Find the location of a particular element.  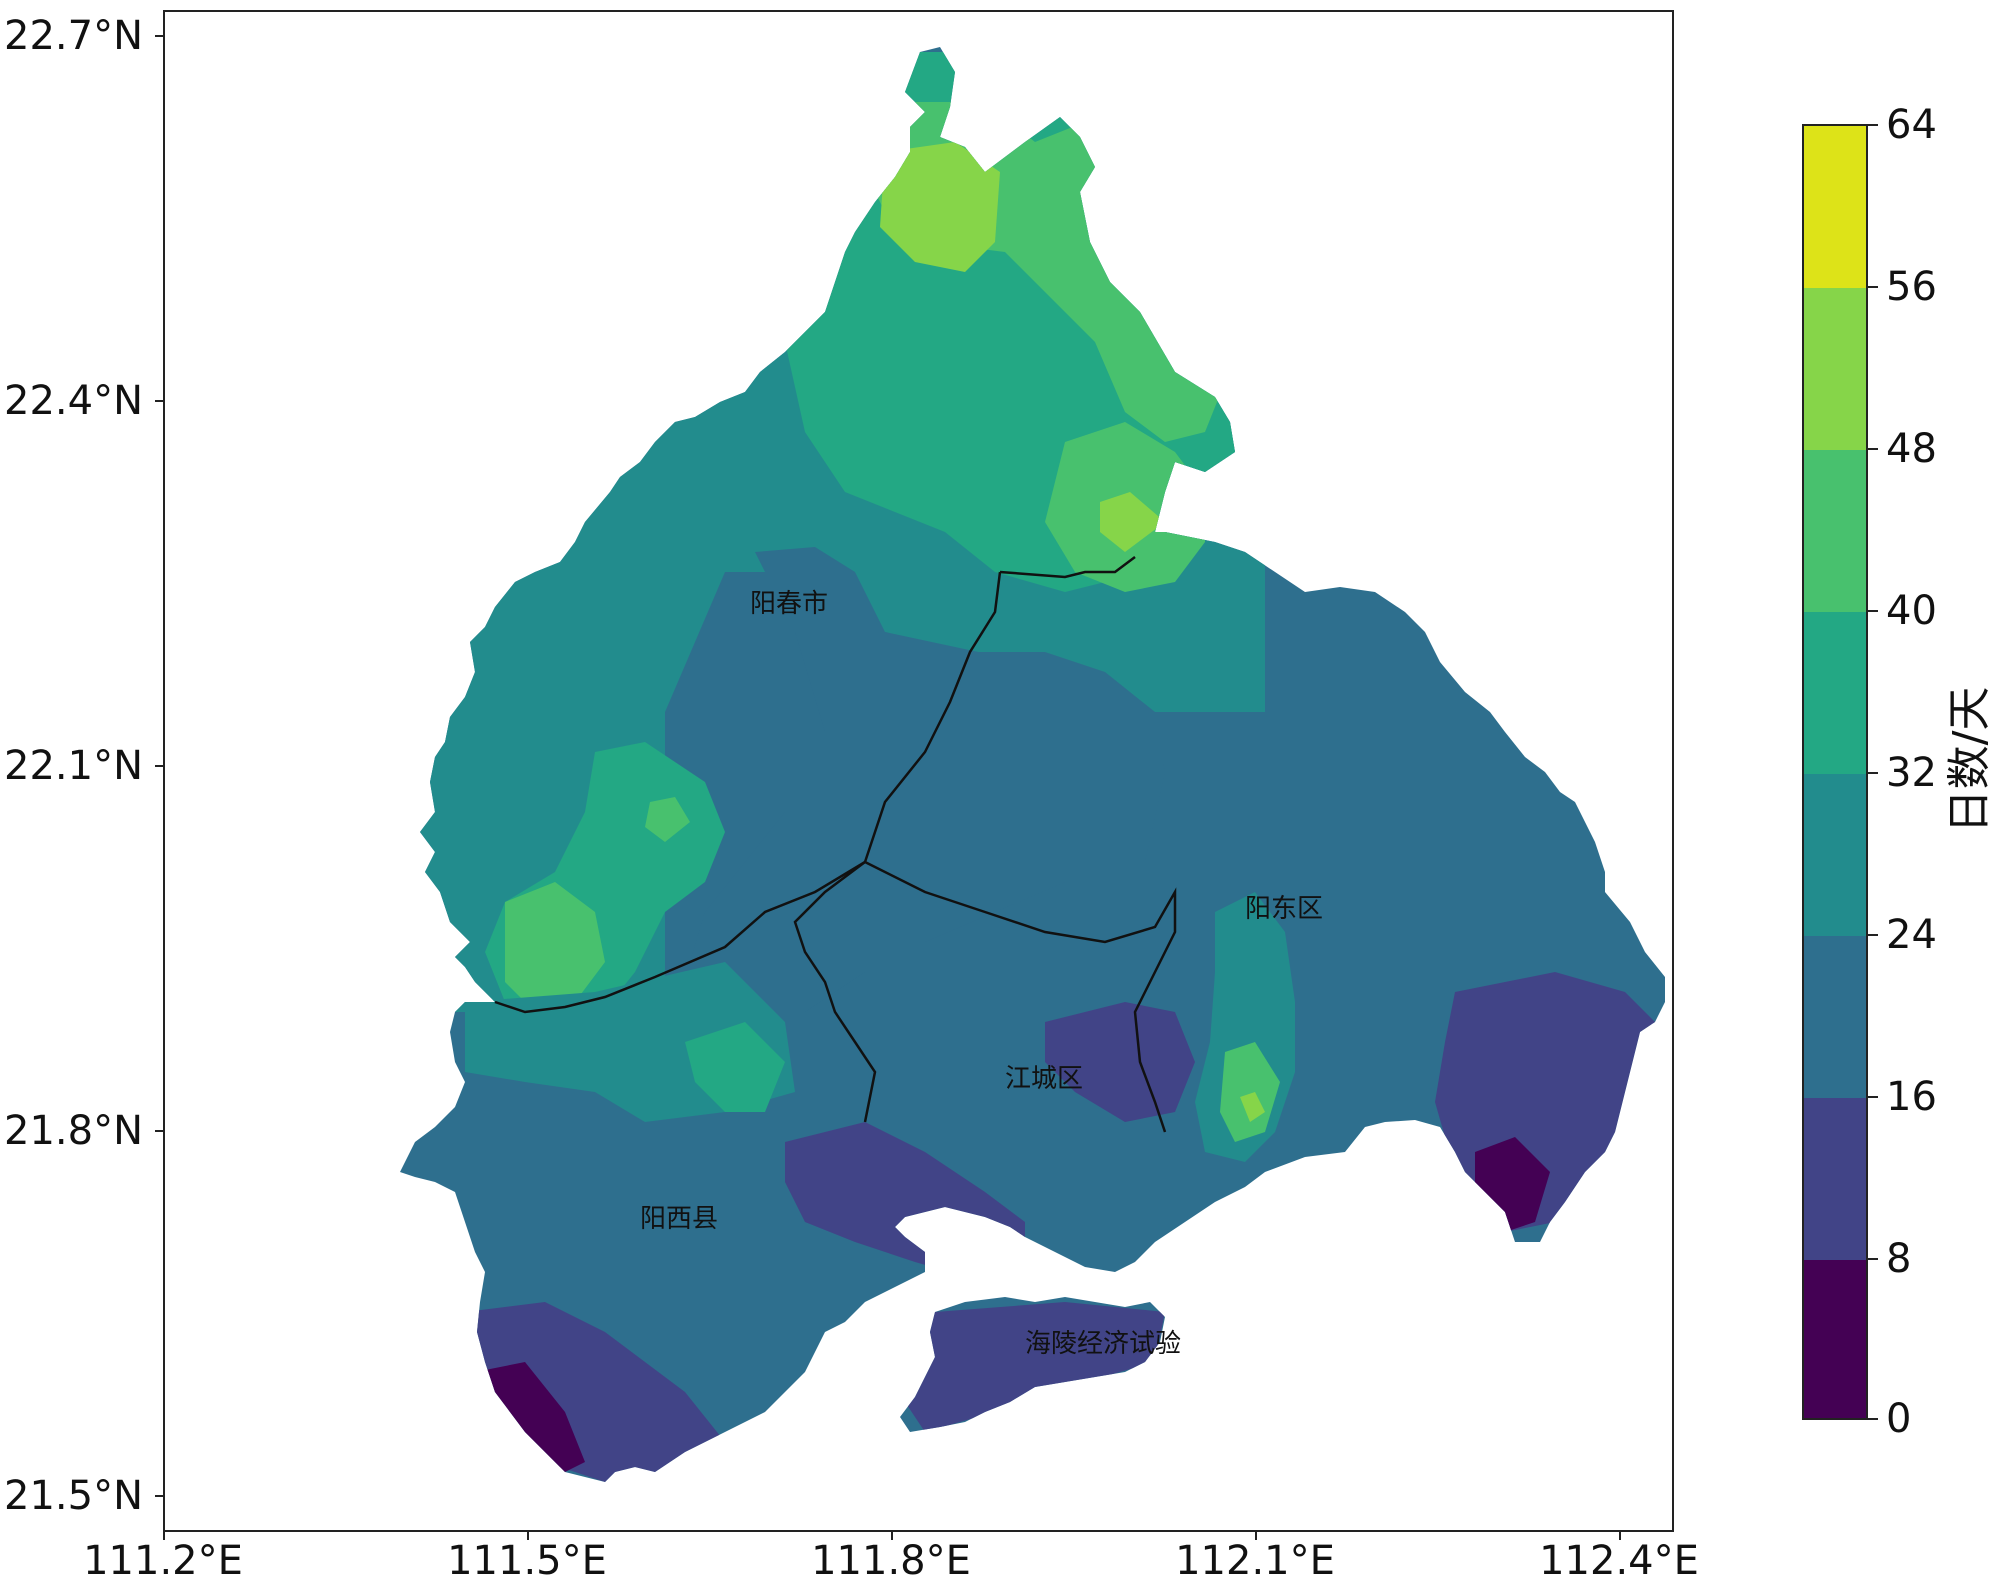

x-tick-label: 111.2°E is located at coordinates (163, 1561).